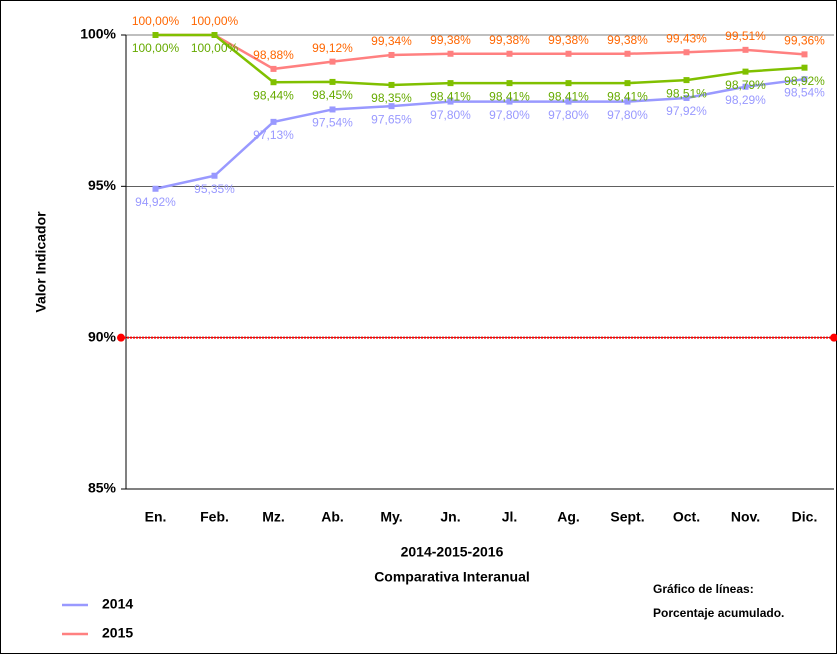  Describe the element at coordinates (102, 488) in the screenshot. I see `y-tick-label: 85%` at that location.